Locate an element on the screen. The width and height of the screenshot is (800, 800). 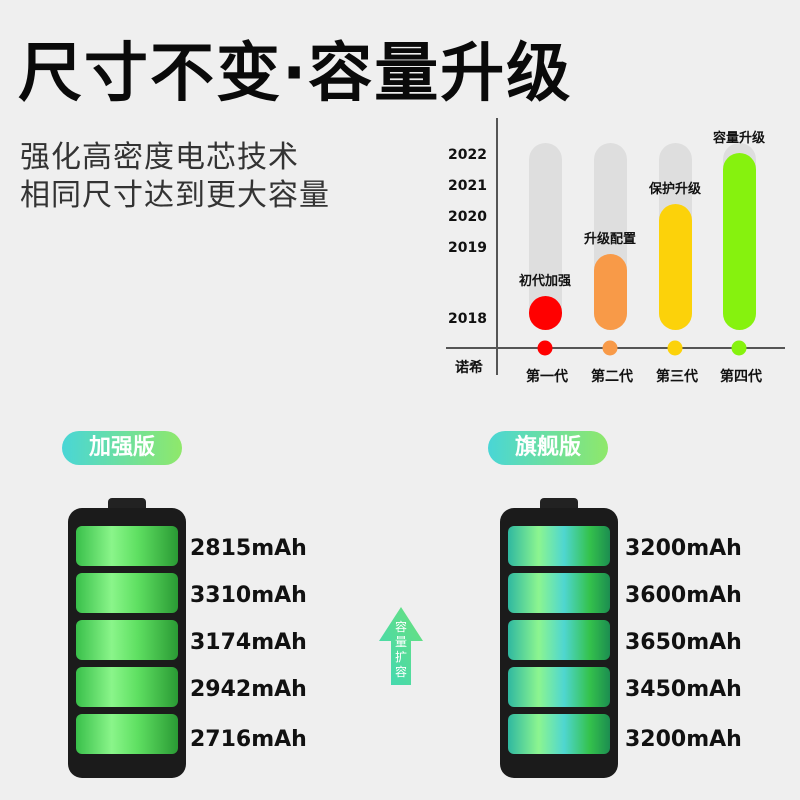
year-tick: 2021 is located at coordinates (467, 186).